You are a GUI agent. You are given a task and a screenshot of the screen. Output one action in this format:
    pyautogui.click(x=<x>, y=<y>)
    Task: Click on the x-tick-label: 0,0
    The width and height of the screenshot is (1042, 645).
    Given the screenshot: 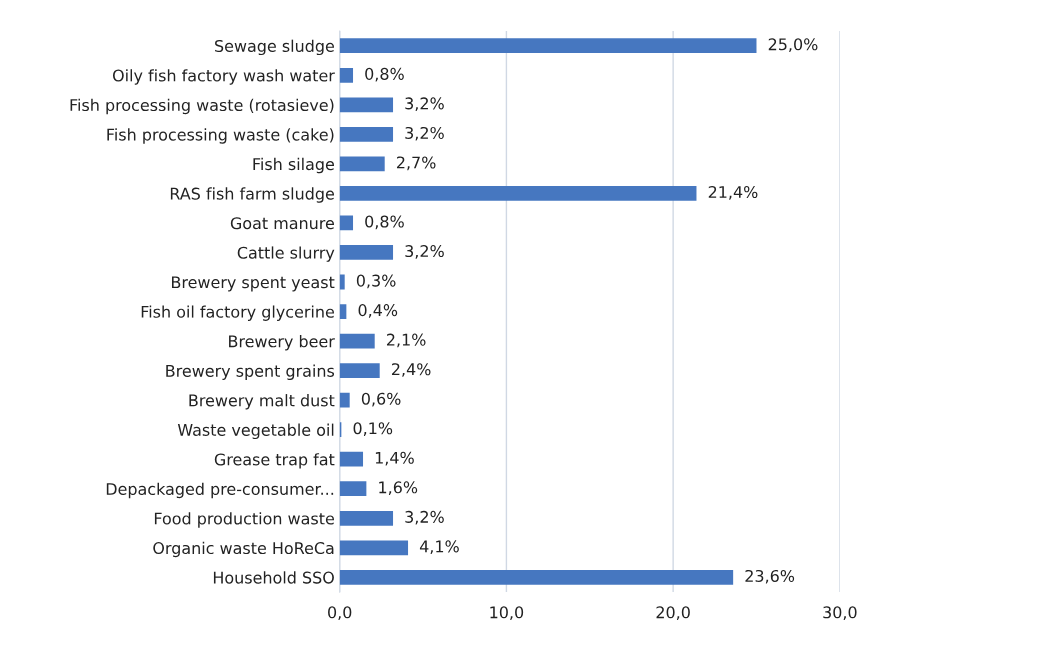 What is the action you would take?
    pyautogui.click(x=340, y=613)
    